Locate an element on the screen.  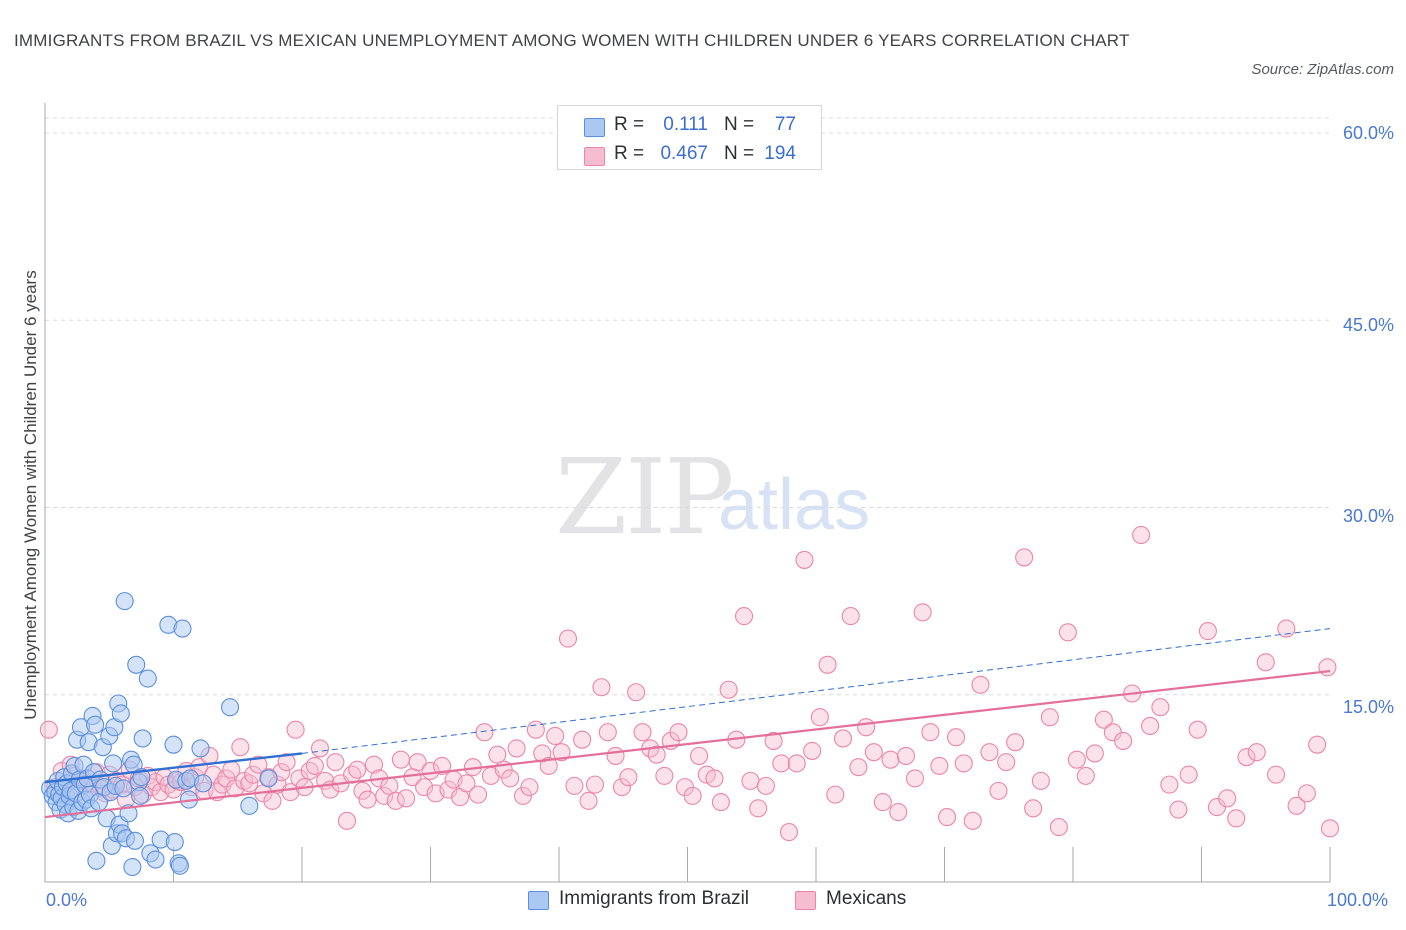
brazil-swatch is located at coordinates (594, 127).